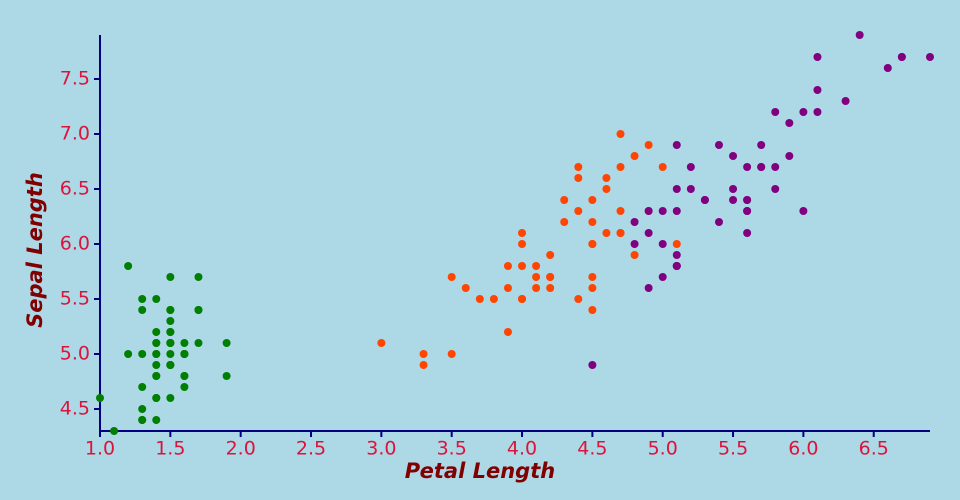  What do you see at coordinates (75, 244) in the screenshot?
I see `y-tick-label: 6.0` at bounding box center [75, 244].